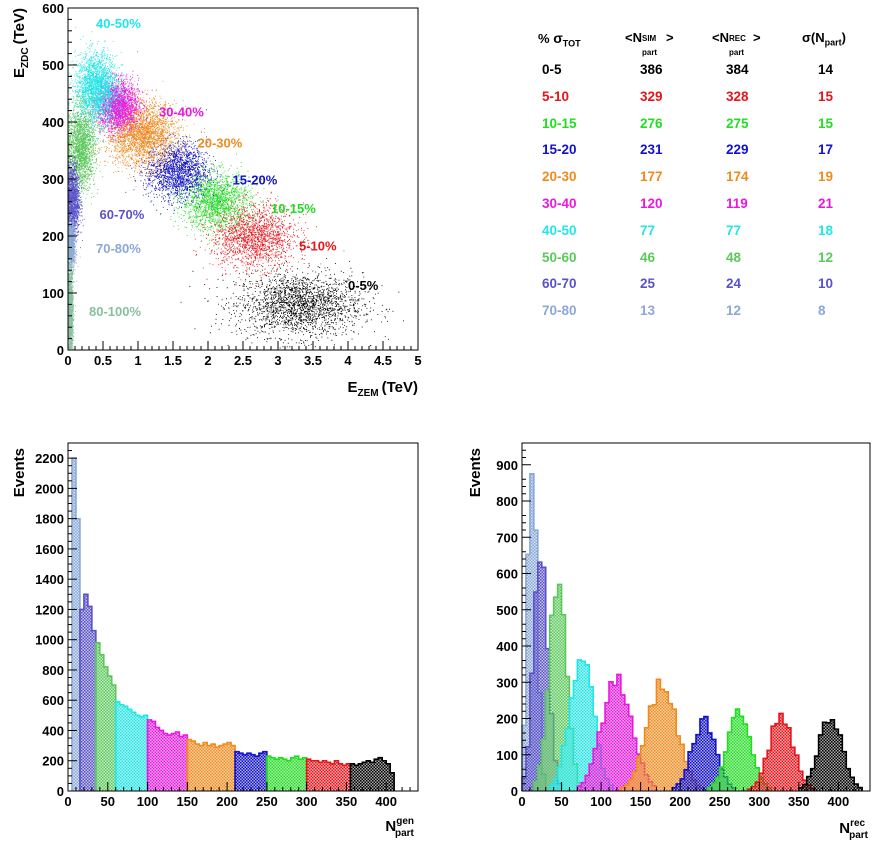 This screenshot has height=855, width=874. I want to click on scatter-x-tick-label: 4.5, so click(383, 360).